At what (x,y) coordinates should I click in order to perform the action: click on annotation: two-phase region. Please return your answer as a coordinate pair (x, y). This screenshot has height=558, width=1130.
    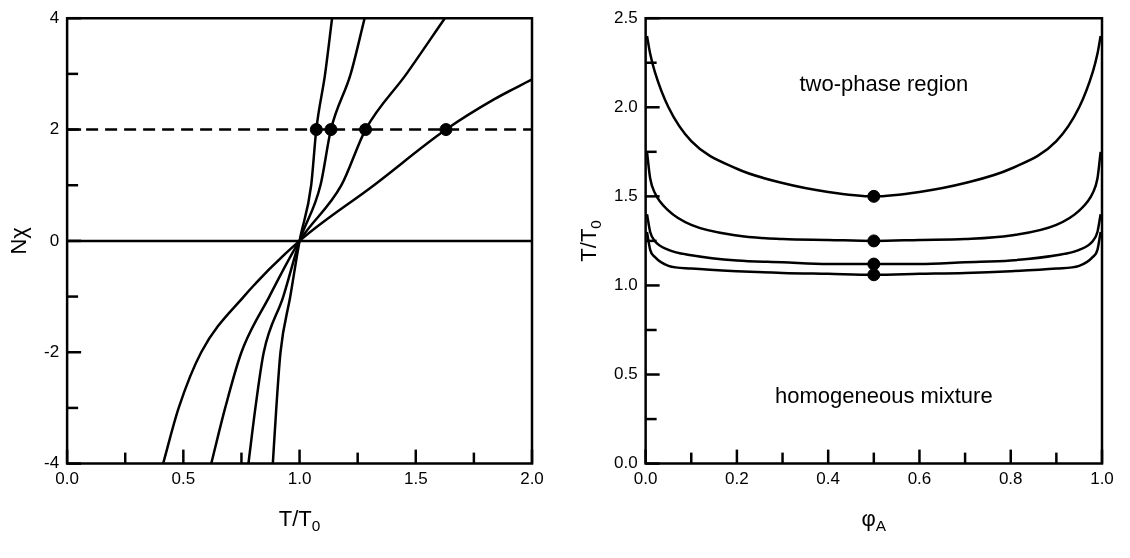
    Looking at the image, I should click on (884, 84).